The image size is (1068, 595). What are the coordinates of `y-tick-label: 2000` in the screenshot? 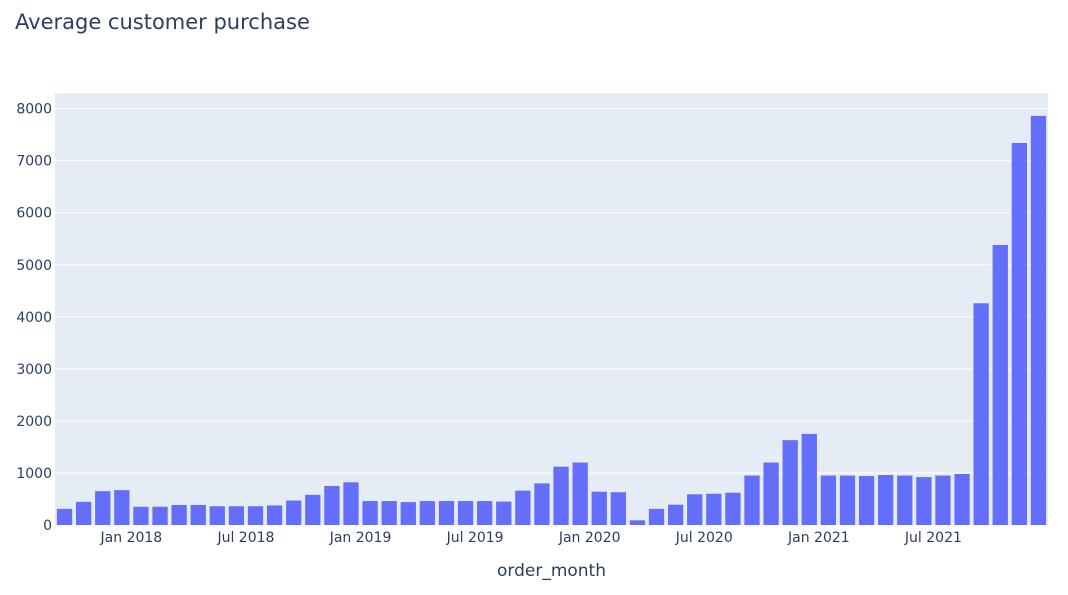 It's located at (34, 422).